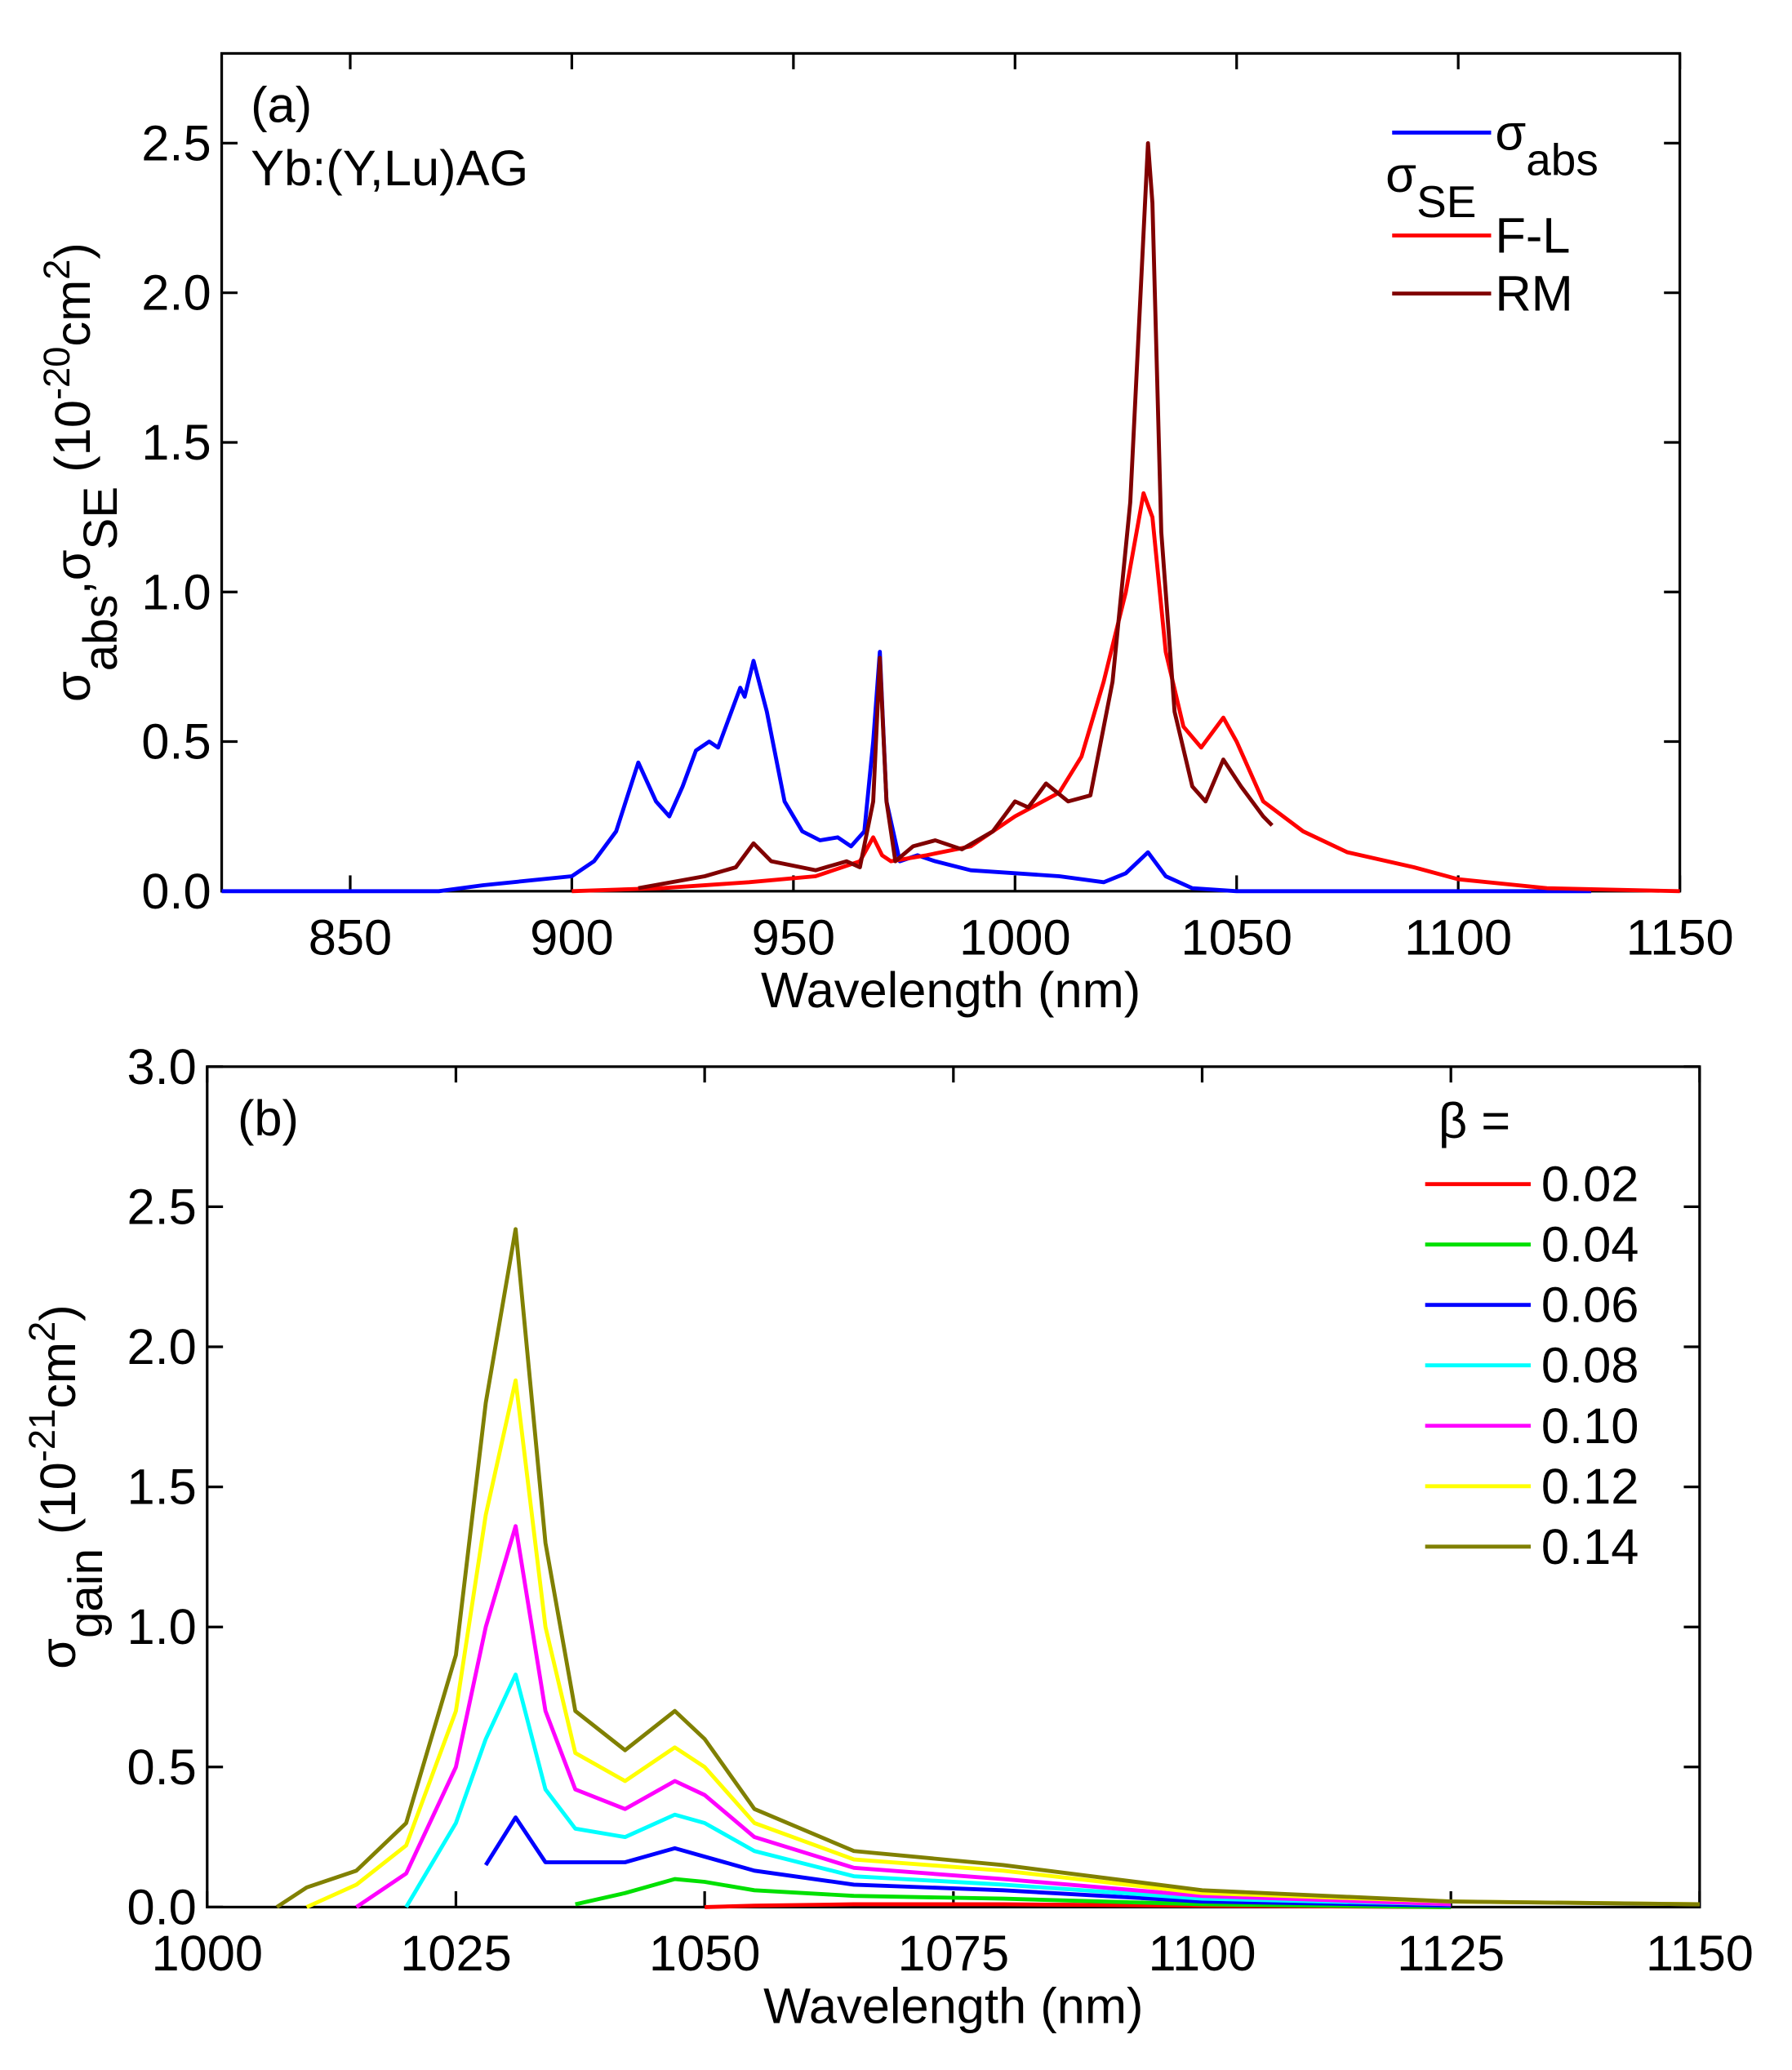 The height and width of the screenshot is (2070, 1792). I want to click on legend-label: 0.02, so click(1590, 1185).